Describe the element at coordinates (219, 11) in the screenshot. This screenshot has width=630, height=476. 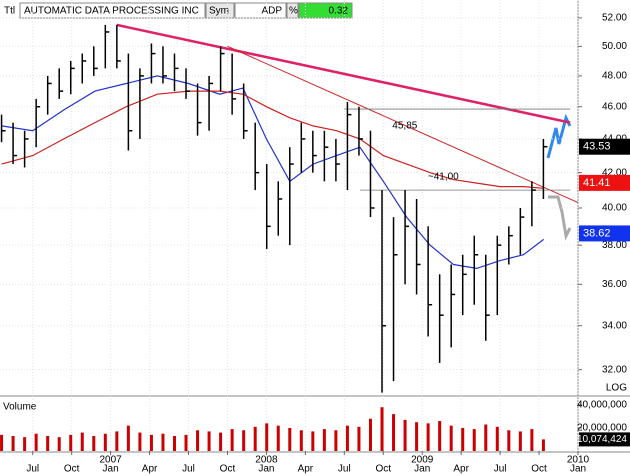
I see `sym-label: Sym` at that location.